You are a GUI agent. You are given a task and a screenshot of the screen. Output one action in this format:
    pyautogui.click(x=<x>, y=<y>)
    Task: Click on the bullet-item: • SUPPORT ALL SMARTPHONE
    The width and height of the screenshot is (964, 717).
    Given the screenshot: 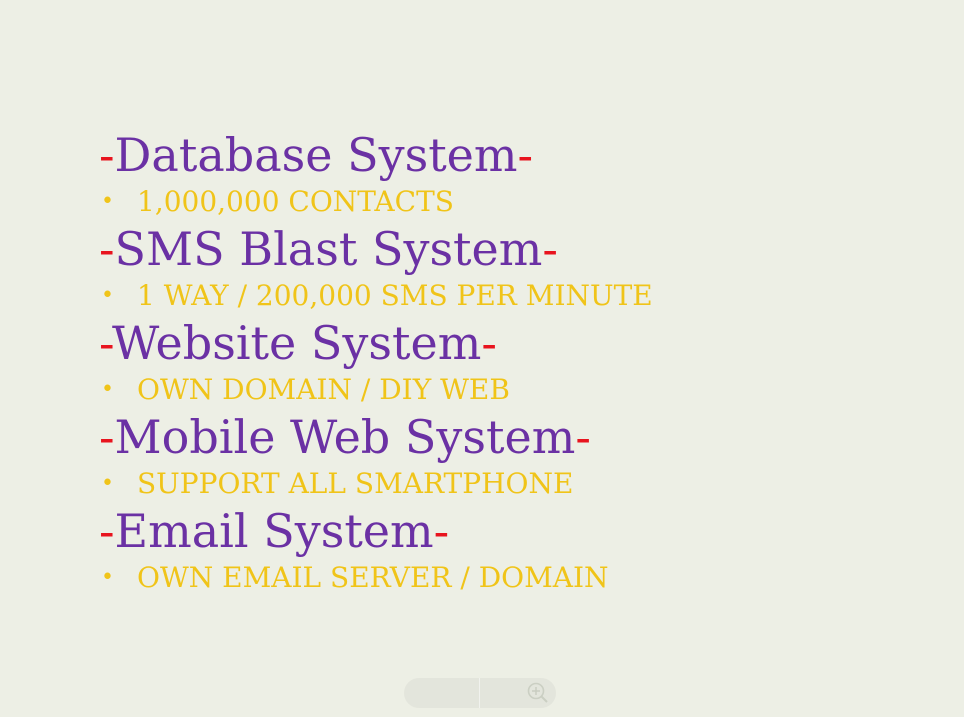 What is the action you would take?
    pyautogui.click(x=509, y=484)
    